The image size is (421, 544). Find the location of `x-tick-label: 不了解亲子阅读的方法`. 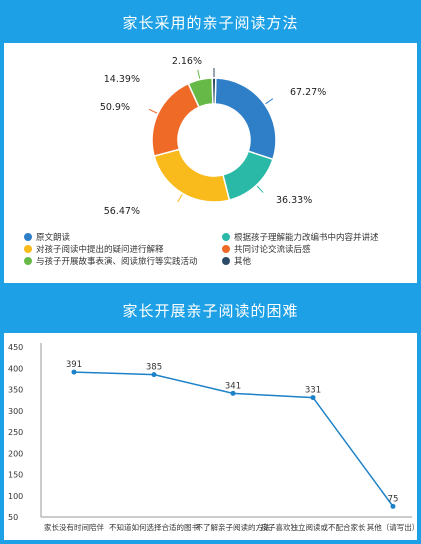

x-tick-label: 不了解亲子阅读的方法 is located at coordinates (233, 527).